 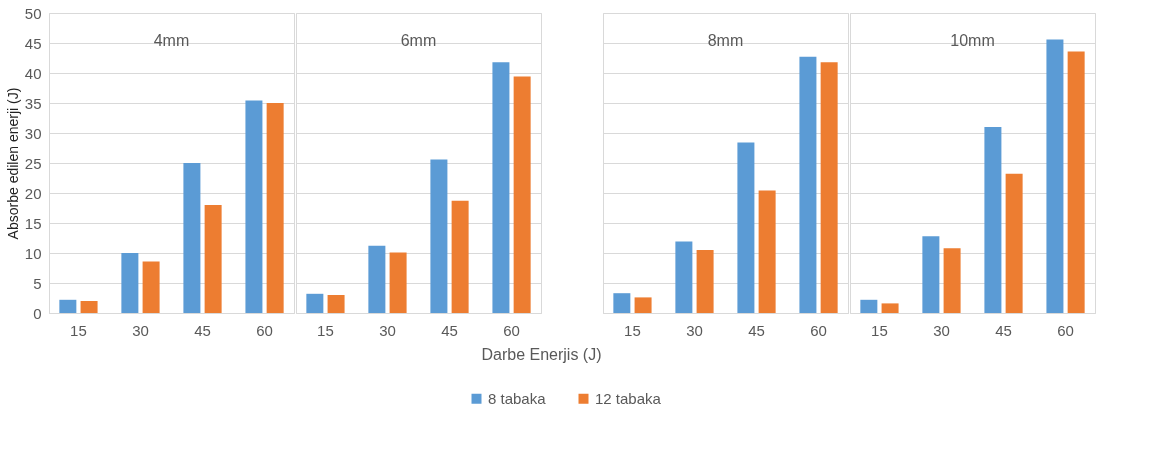 I want to click on legend-label: 8 tabaka, so click(x=517, y=398).